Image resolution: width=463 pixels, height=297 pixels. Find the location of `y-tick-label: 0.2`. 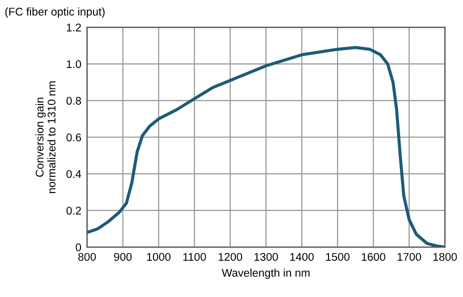

y-tick-label: 0.2 is located at coordinates (73, 210).